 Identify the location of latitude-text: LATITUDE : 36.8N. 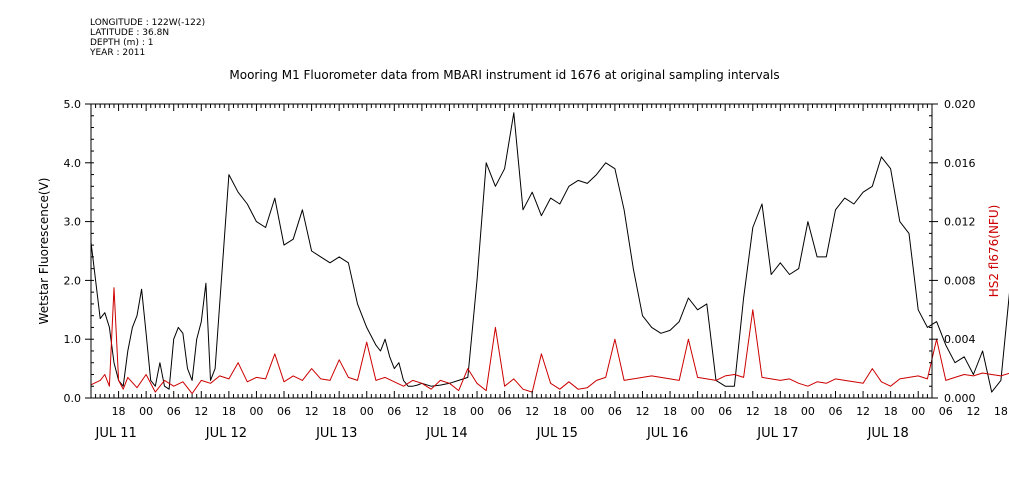
(130, 33).